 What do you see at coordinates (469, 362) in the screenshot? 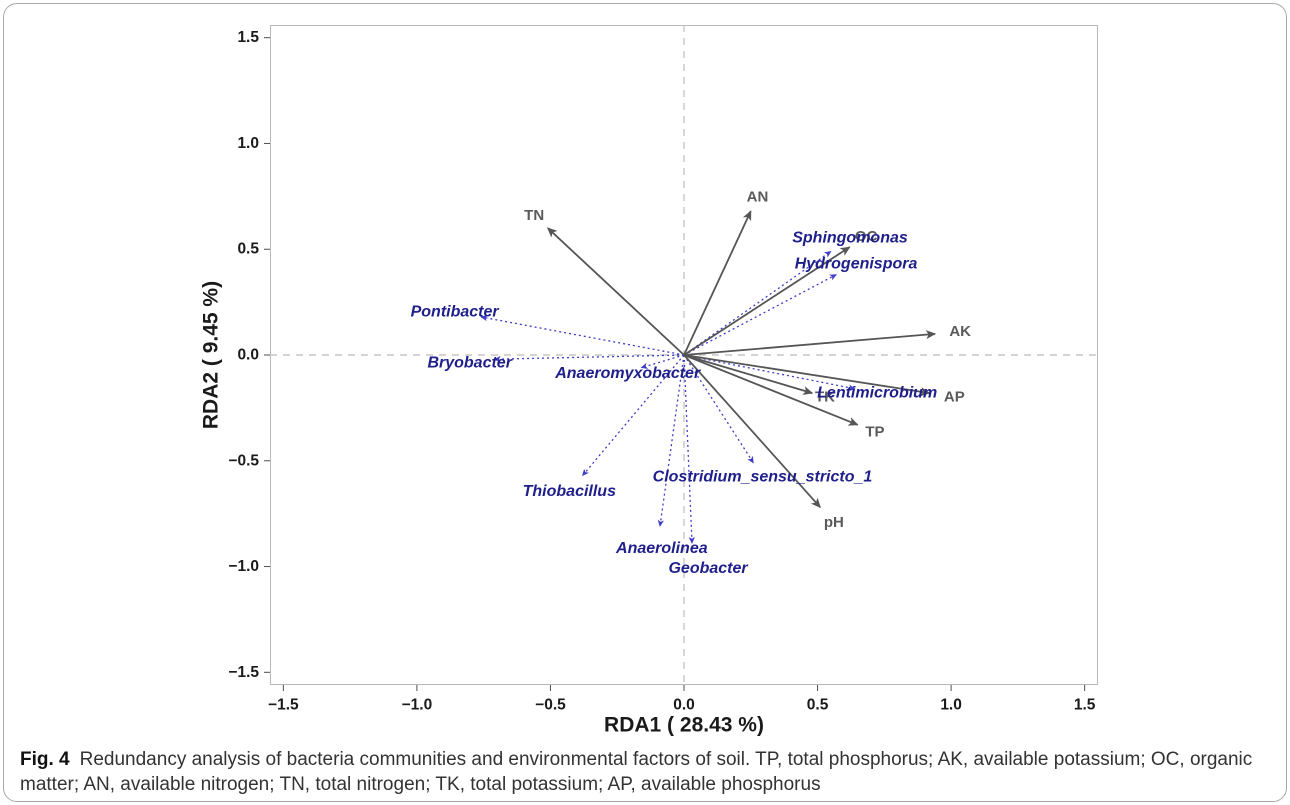
I see `taxon-label: Bryobacter` at bounding box center [469, 362].